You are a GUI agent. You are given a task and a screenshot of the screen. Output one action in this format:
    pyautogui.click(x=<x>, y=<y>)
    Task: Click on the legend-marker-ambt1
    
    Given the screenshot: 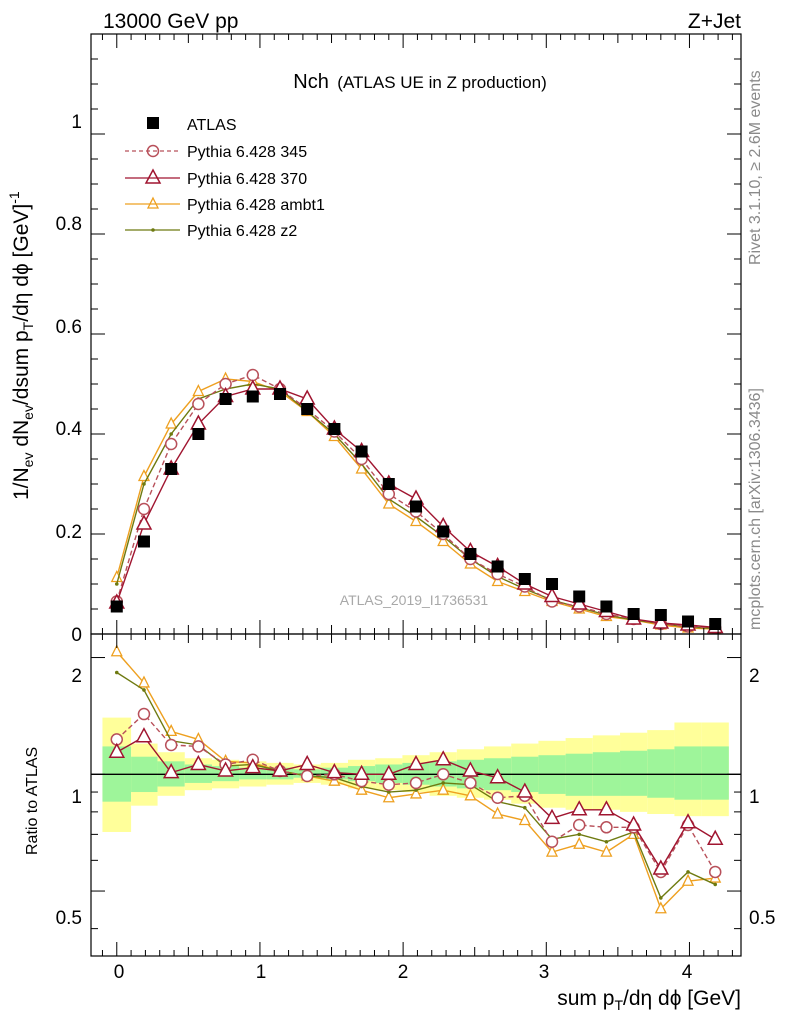 What is the action you would take?
    pyautogui.click(x=153, y=202)
    